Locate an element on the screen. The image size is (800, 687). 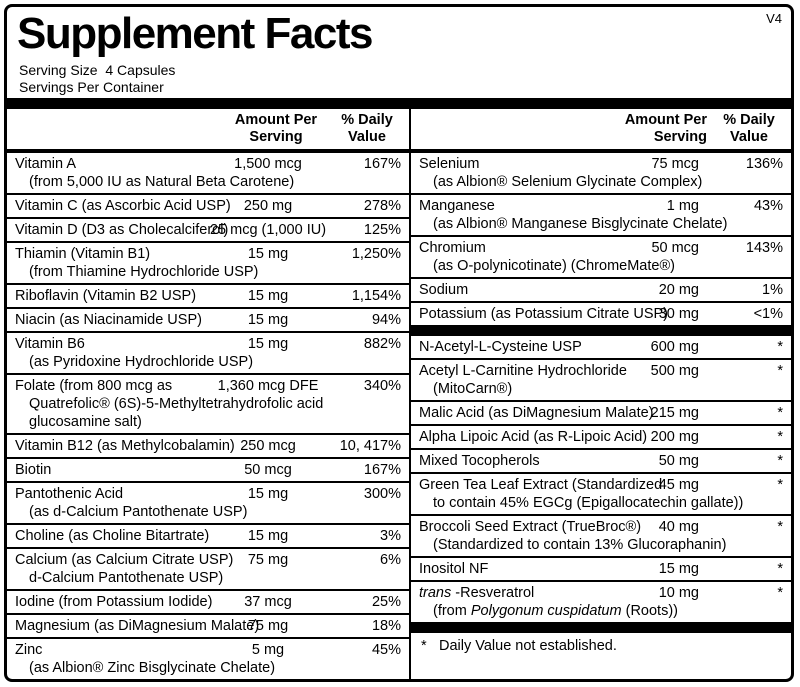
nutrient-name: Chromium is located at coordinates (452, 248).